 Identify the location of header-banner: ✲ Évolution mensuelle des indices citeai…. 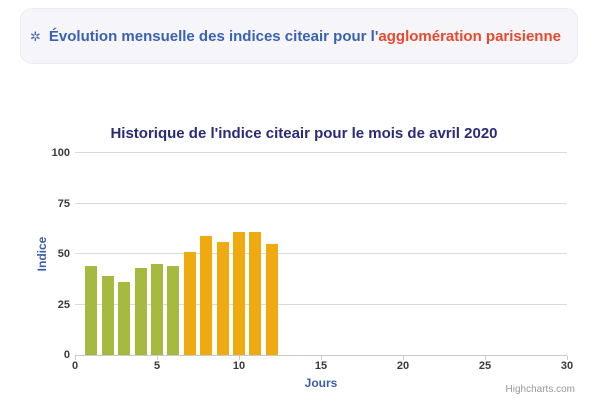
(299, 36).